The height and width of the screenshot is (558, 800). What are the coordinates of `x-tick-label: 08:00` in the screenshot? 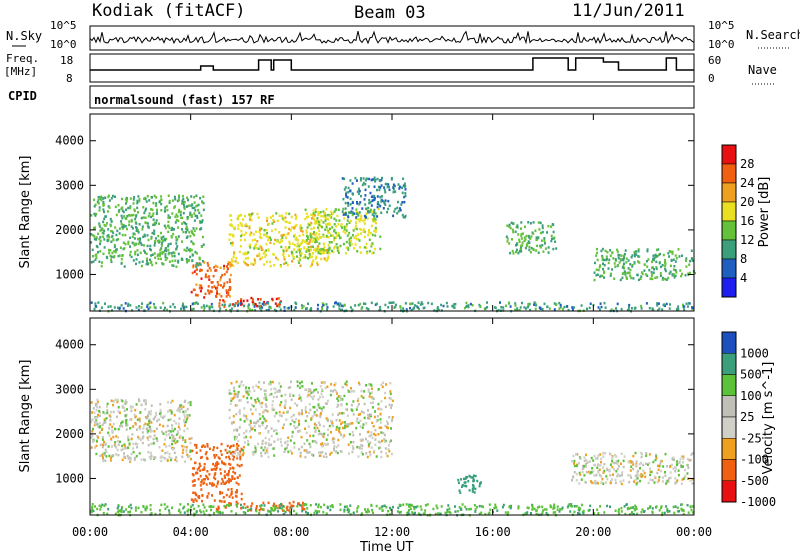 It's located at (291, 532).